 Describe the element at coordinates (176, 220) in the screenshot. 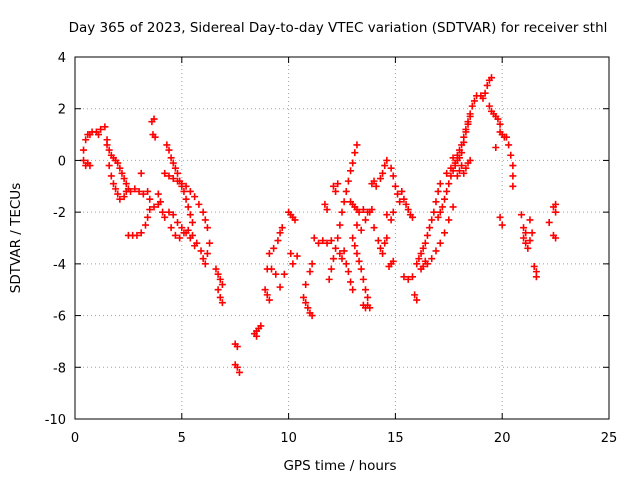

I see `series-sat-g` at that location.